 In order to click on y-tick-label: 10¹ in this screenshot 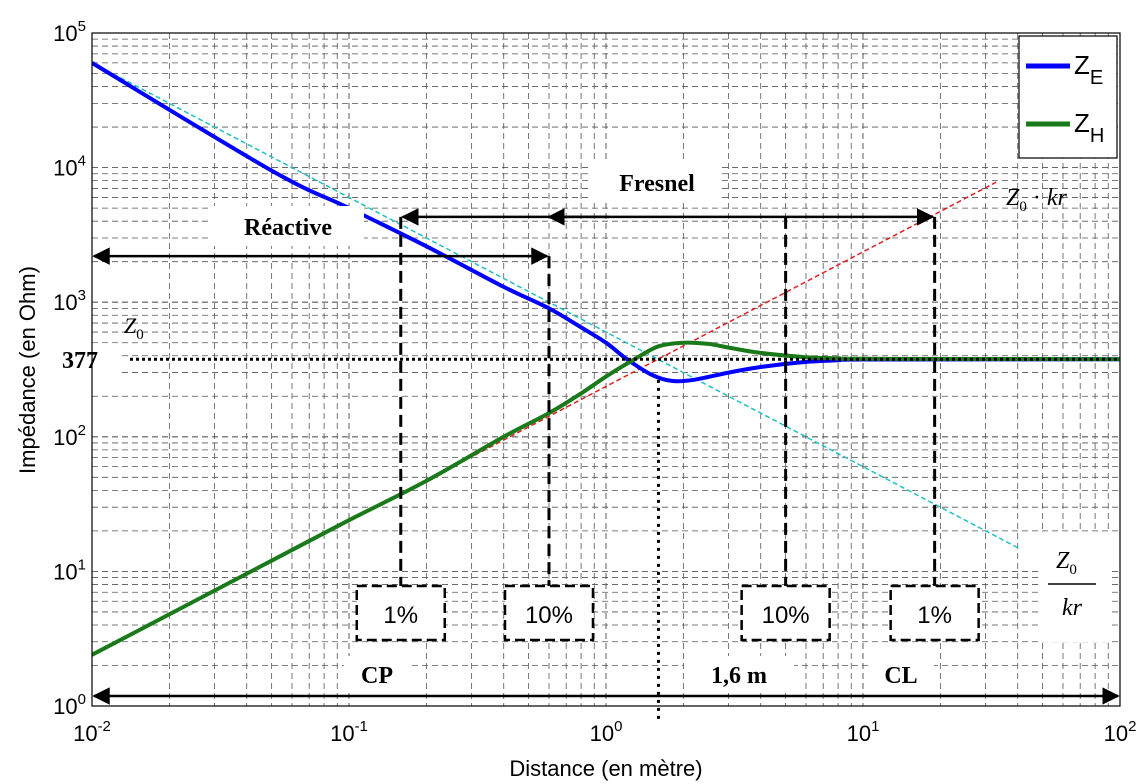, I will do `click(69, 570)`.